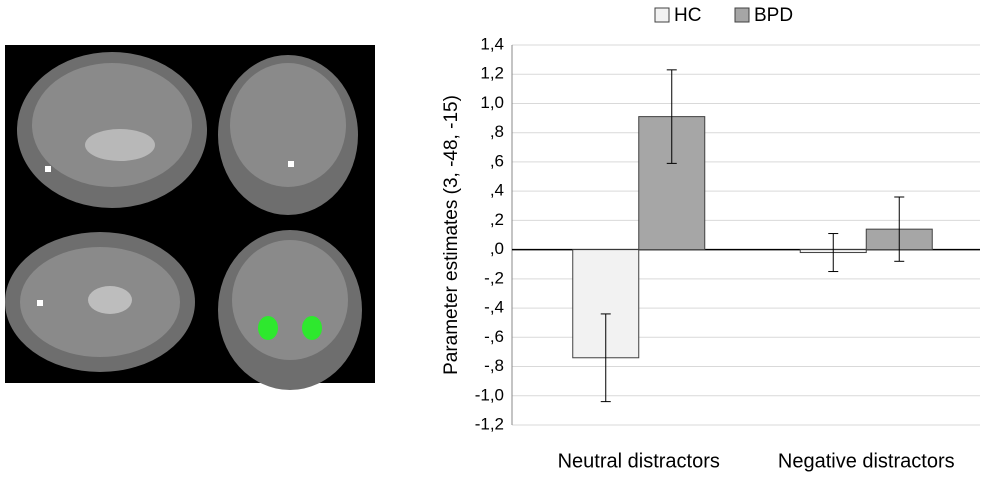 The width and height of the screenshot is (992, 484). What do you see at coordinates (494, 307) in the screenshot?
I see `y-tick-label: -,4` at bounding box center [494, 307].